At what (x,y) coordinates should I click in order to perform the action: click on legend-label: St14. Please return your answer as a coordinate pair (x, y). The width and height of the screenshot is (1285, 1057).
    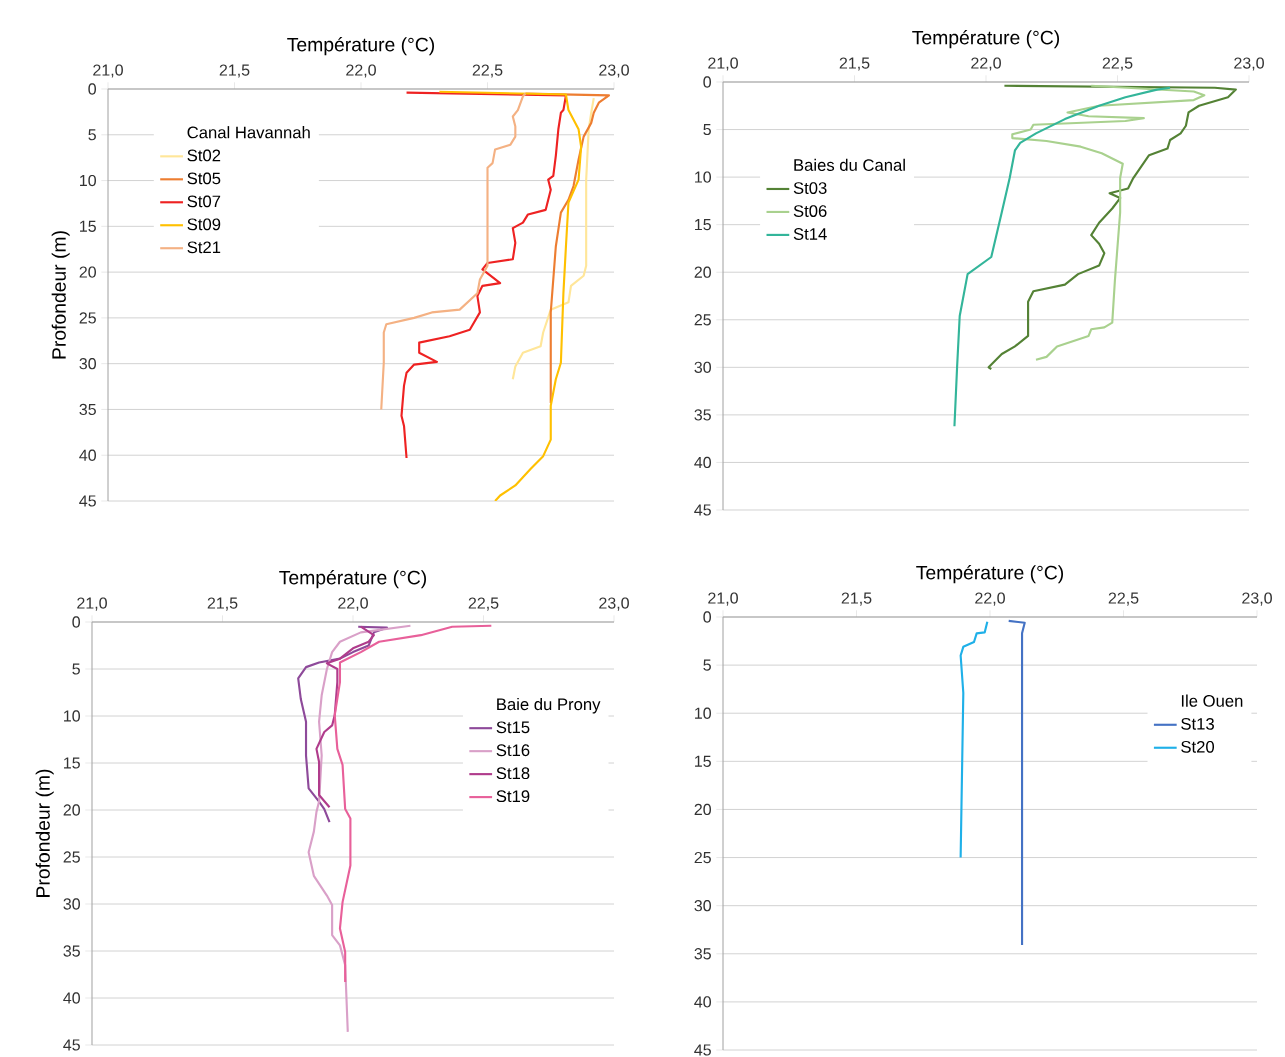
    Looking at the image, I should click on (810, 234).